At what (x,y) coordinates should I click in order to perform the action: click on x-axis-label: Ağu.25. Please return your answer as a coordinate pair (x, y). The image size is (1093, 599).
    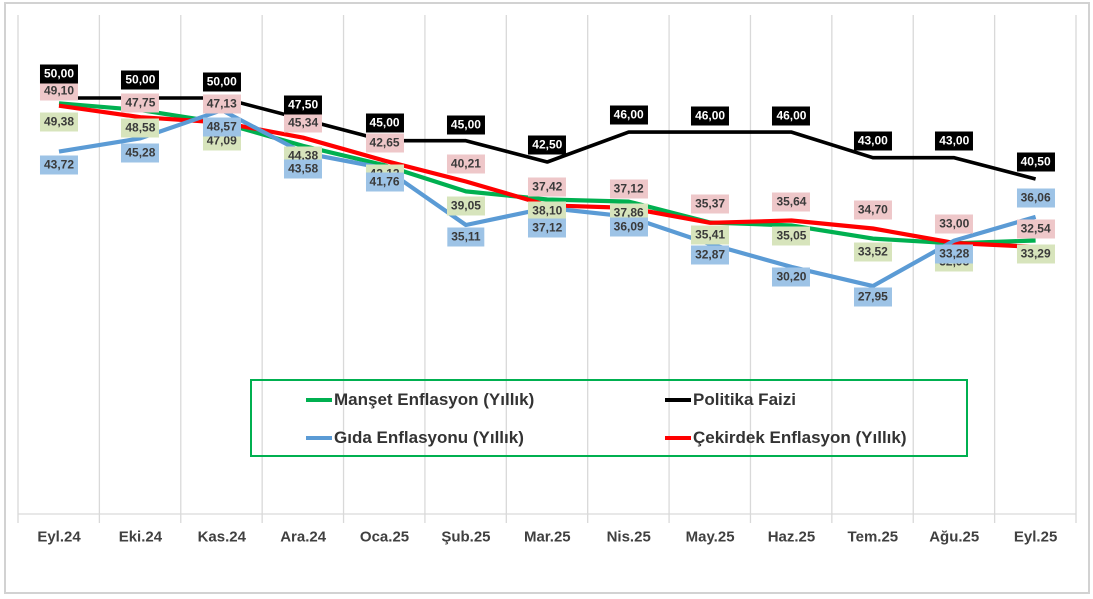
    Looking at the image, I should click on (954, 537).